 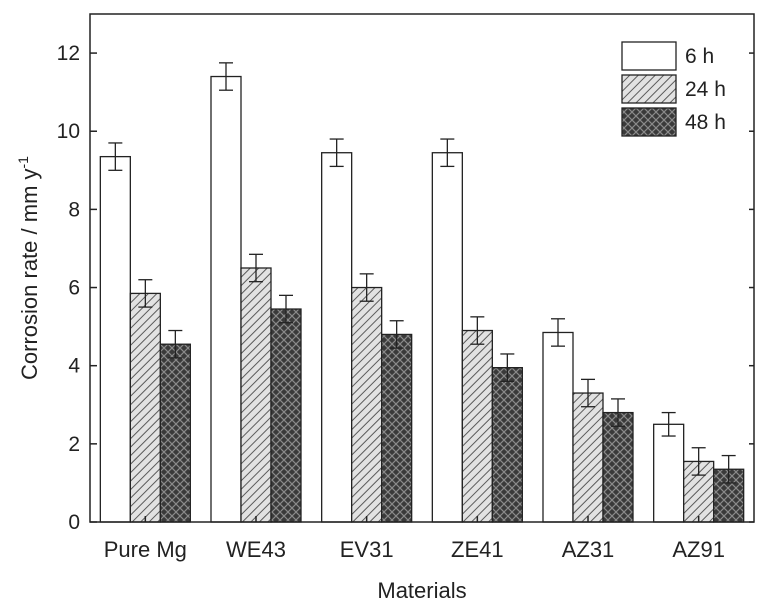 What do you see at coordinates (421, 590) in the screenshot?
I see `x-axis-title: Materials` at bounding box center [421, 590].